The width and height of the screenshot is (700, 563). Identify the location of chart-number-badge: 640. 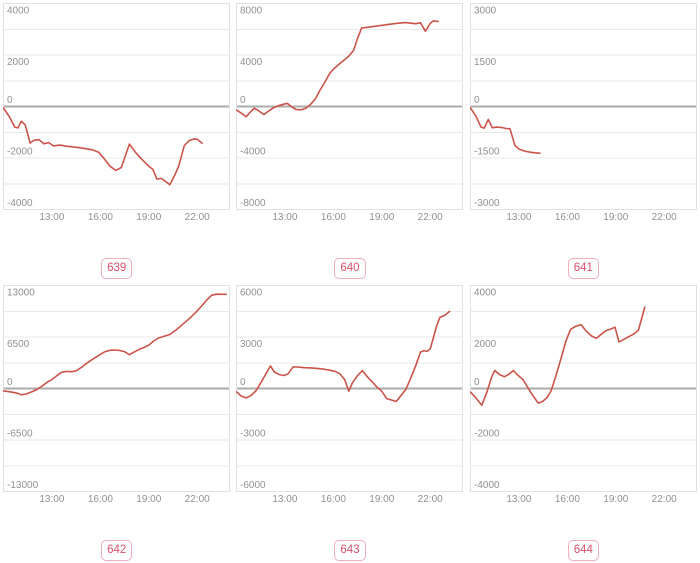
(350, 268).